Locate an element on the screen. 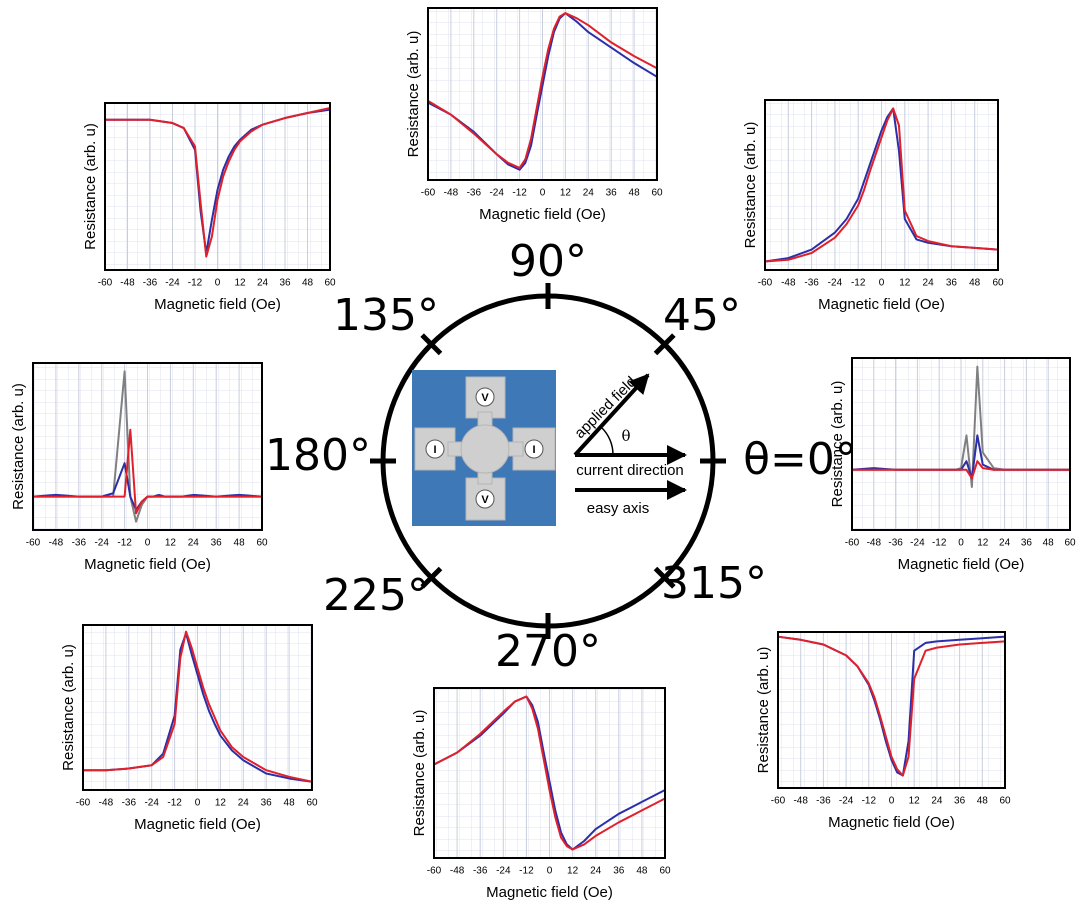  angle-label: 225° is located at coordinates (376, 595).